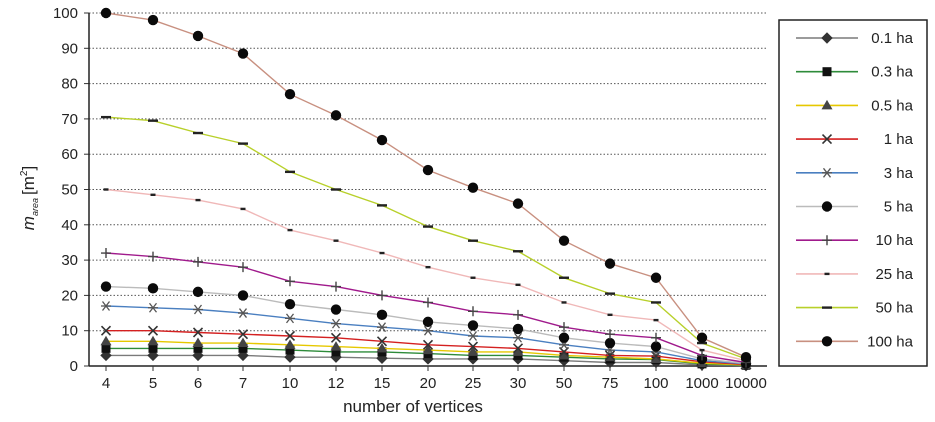  Describe the element at coordinates (855, 38) in the screenshot. I see `legend-entry: 0.1 ha` at that location.